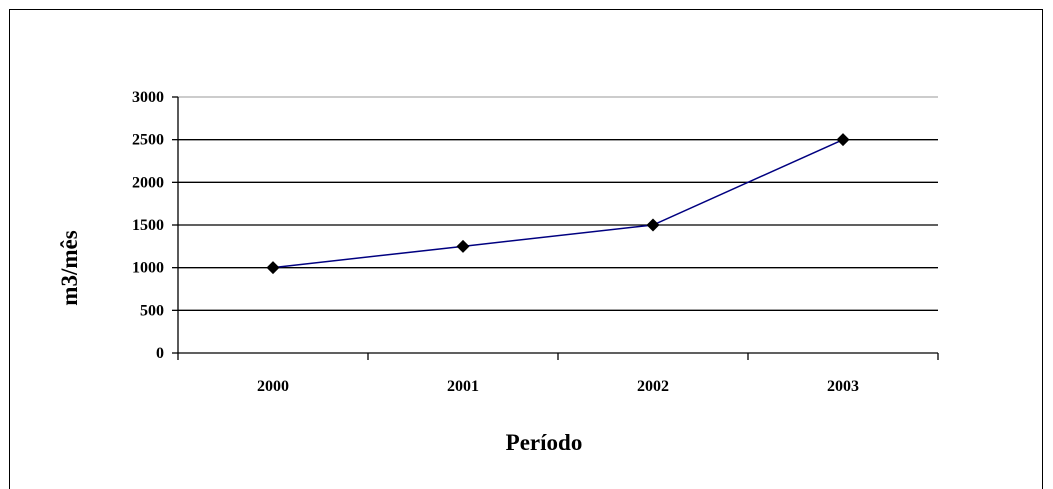  Describe the element at coordinates (148, 225) in the screenshot. I see `y-tick-label-1500: 1500` at that location.